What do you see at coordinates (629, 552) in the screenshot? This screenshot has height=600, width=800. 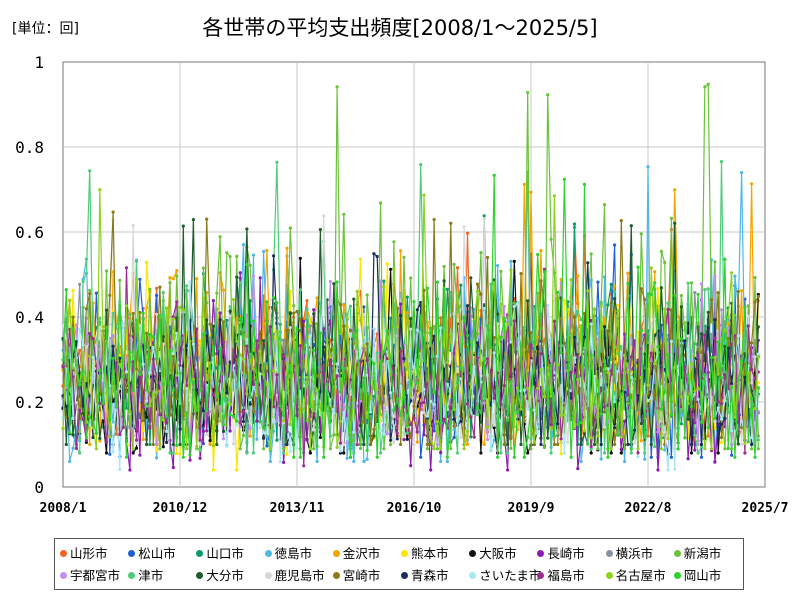 I see `legend-item: 横浜市` at bounding box center [629, 552].